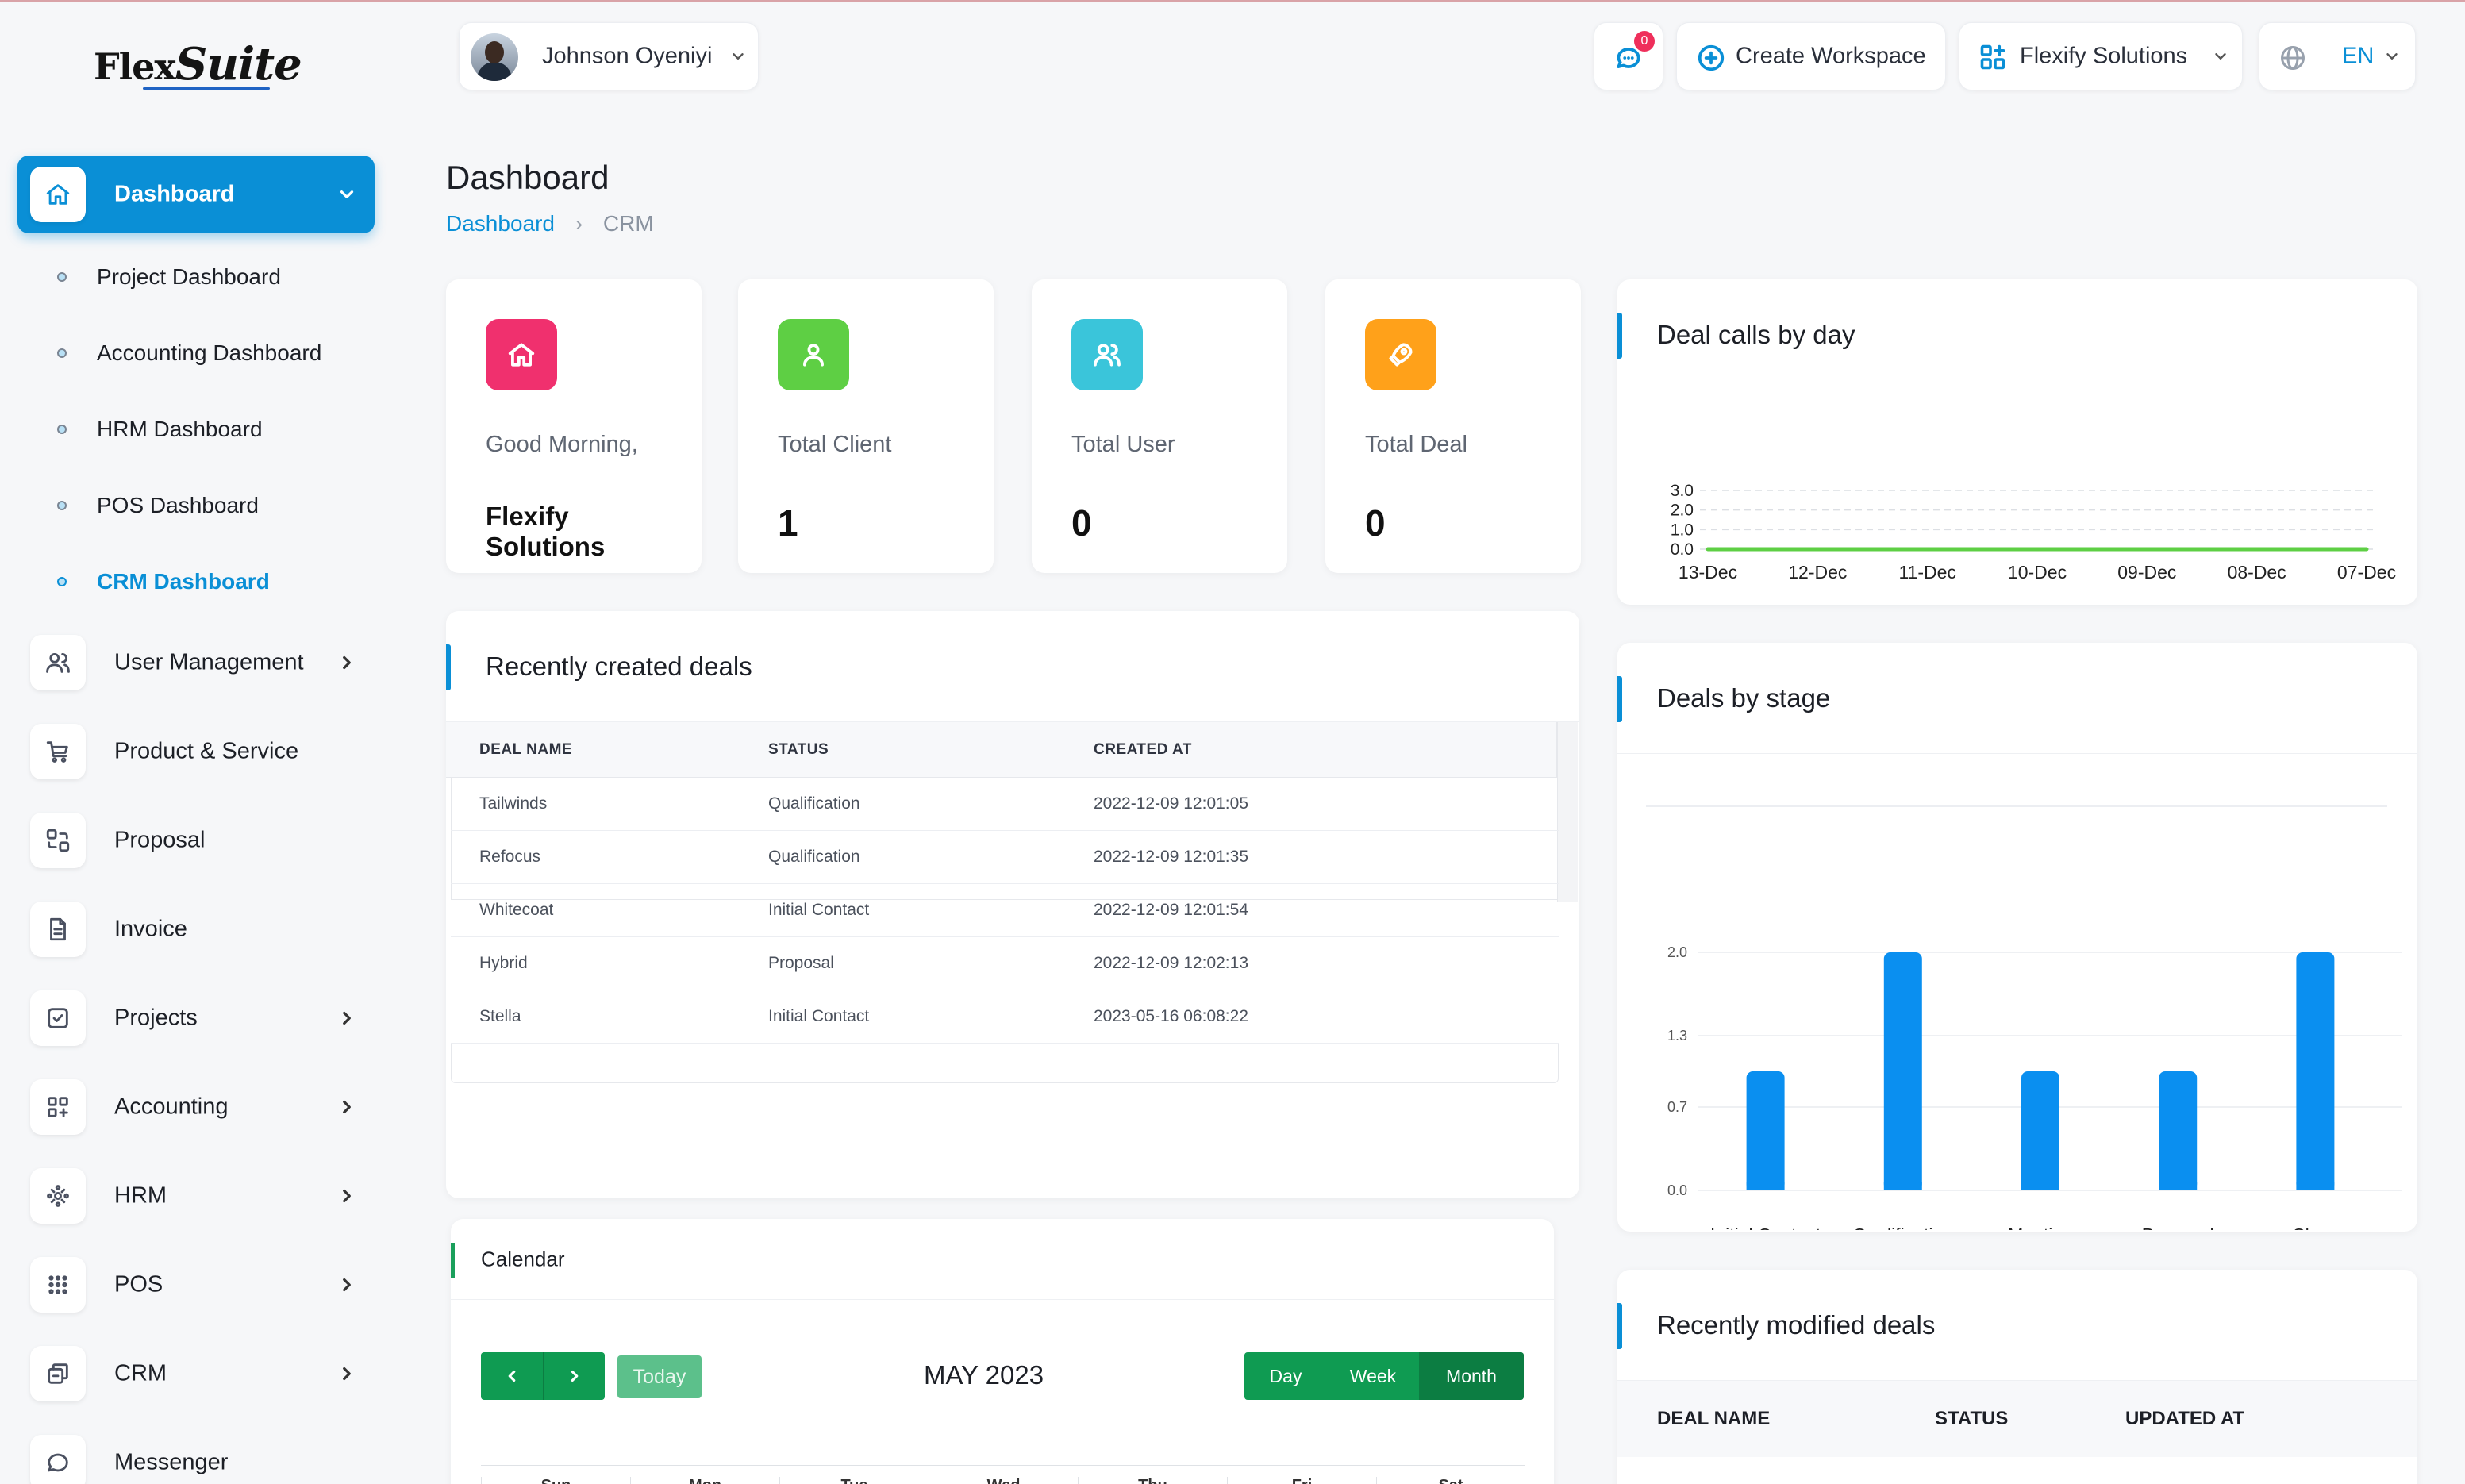 The image size is (2465, 1484). What do you see at coordinates (704, 1480) in the screenshot?
I see `weekday-label: Mon` at bounding box center [704, 1480].